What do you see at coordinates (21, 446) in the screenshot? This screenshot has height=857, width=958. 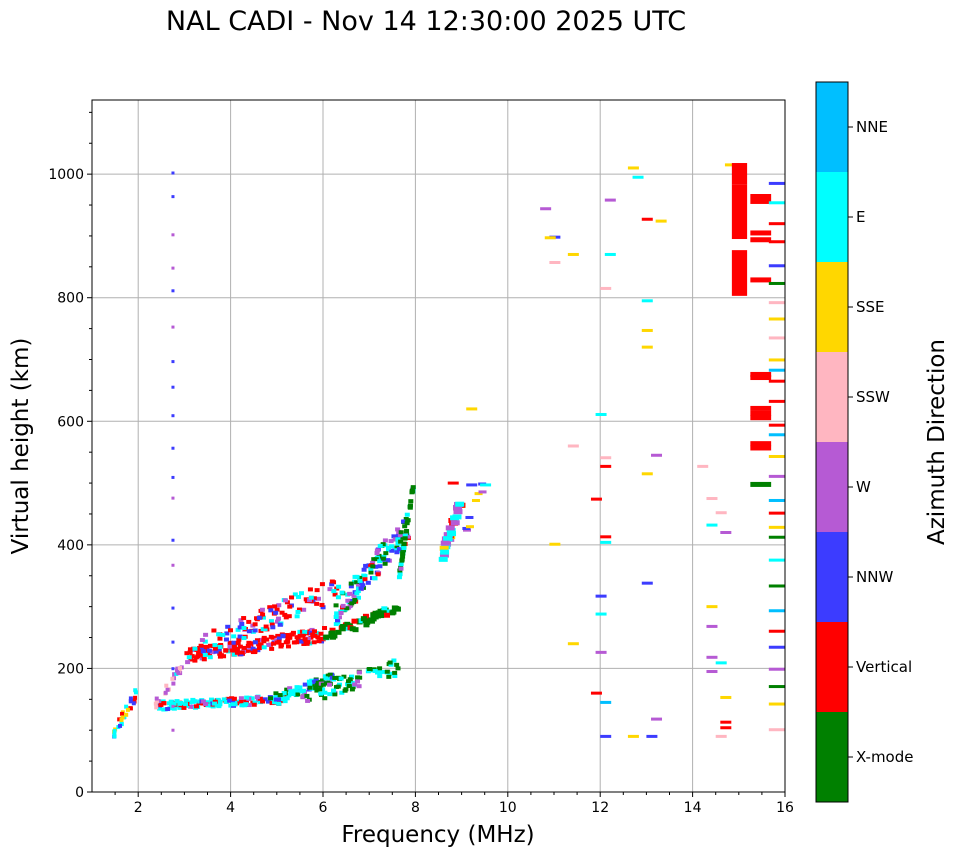 I see `y-axis-label: Virtual height (km)` at bounding box center [21, 446].